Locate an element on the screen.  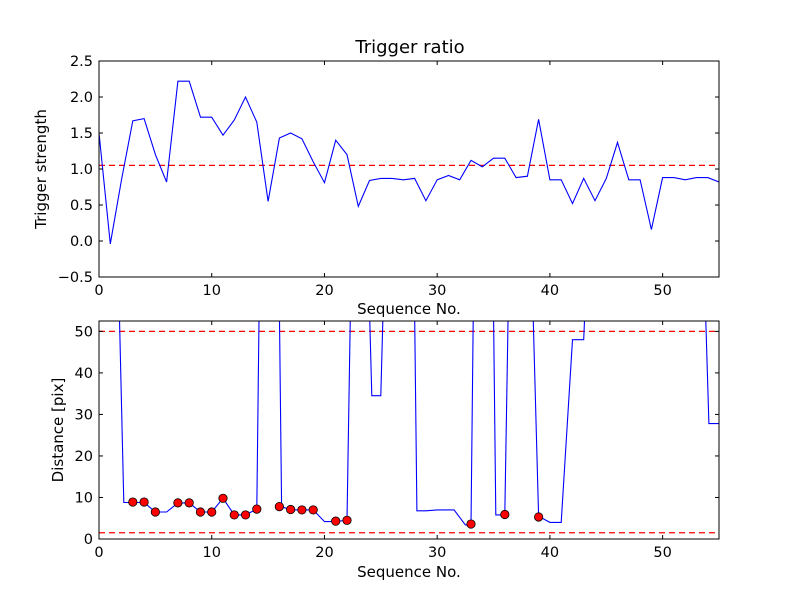
y-tick-label: 2.0 is located at coordinates (81, 98).